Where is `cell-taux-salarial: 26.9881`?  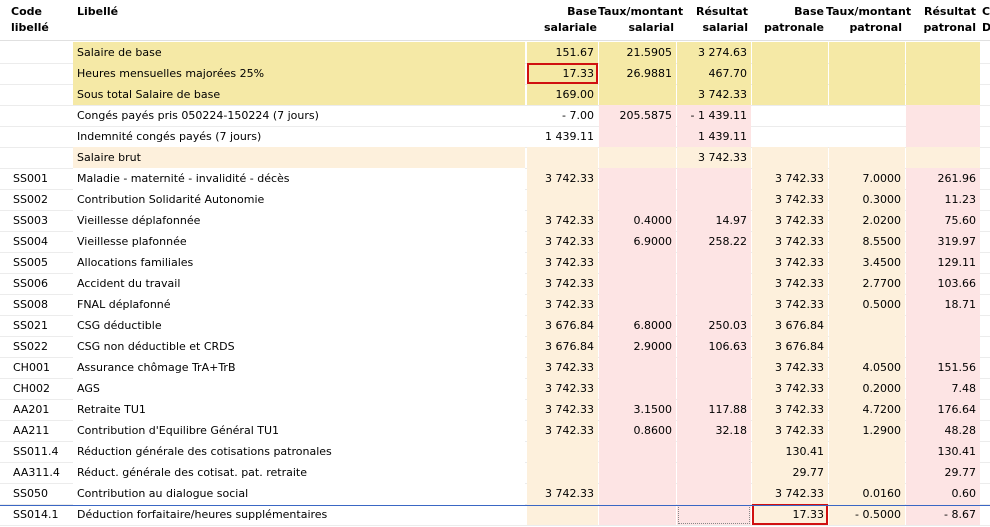 cell-taux-salarial: 26.9881 is located at coordinates (637, 73).